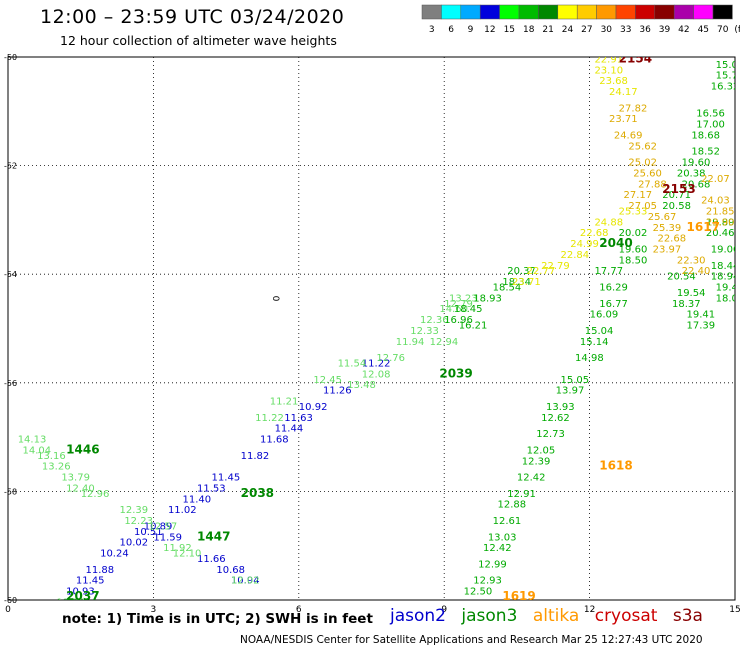 This screenshot has width=740, height=650. What do you see at coordinates (432, 30) in the screenshot?
I see `colorbar-tick-label: 3` at bounding box center [432, 30].